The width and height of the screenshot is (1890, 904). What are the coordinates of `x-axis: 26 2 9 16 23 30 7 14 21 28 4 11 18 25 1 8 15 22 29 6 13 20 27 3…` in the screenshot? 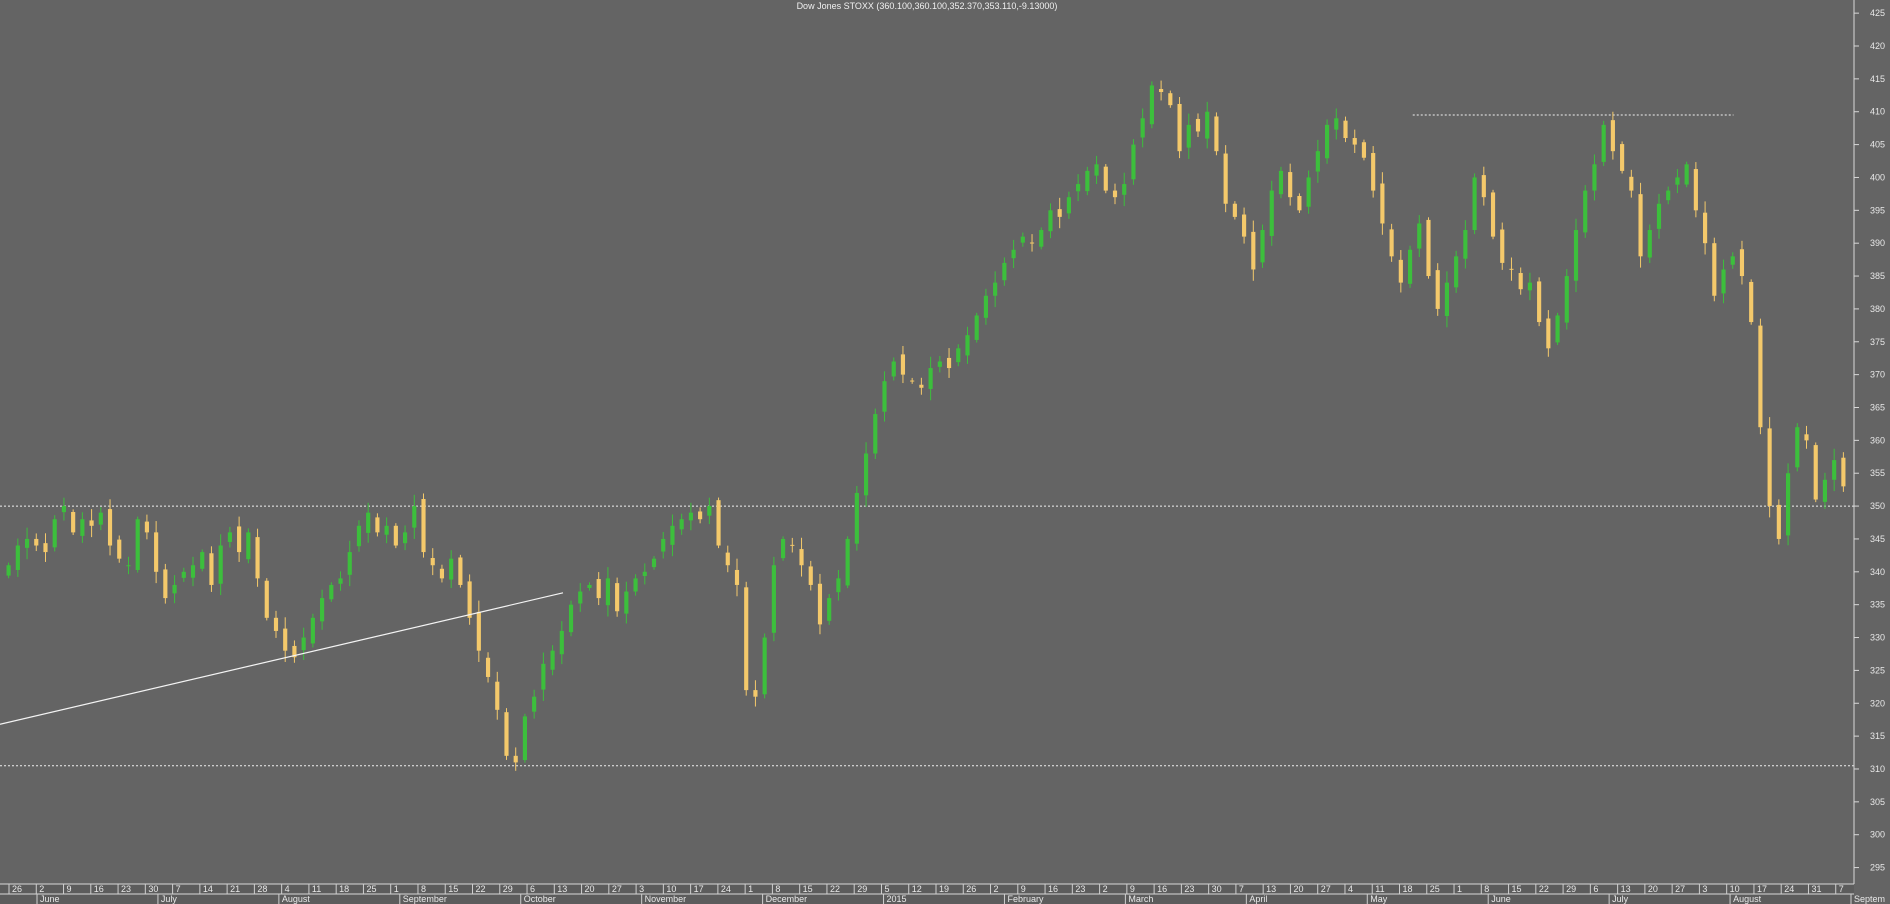 It's located at (946, 894).